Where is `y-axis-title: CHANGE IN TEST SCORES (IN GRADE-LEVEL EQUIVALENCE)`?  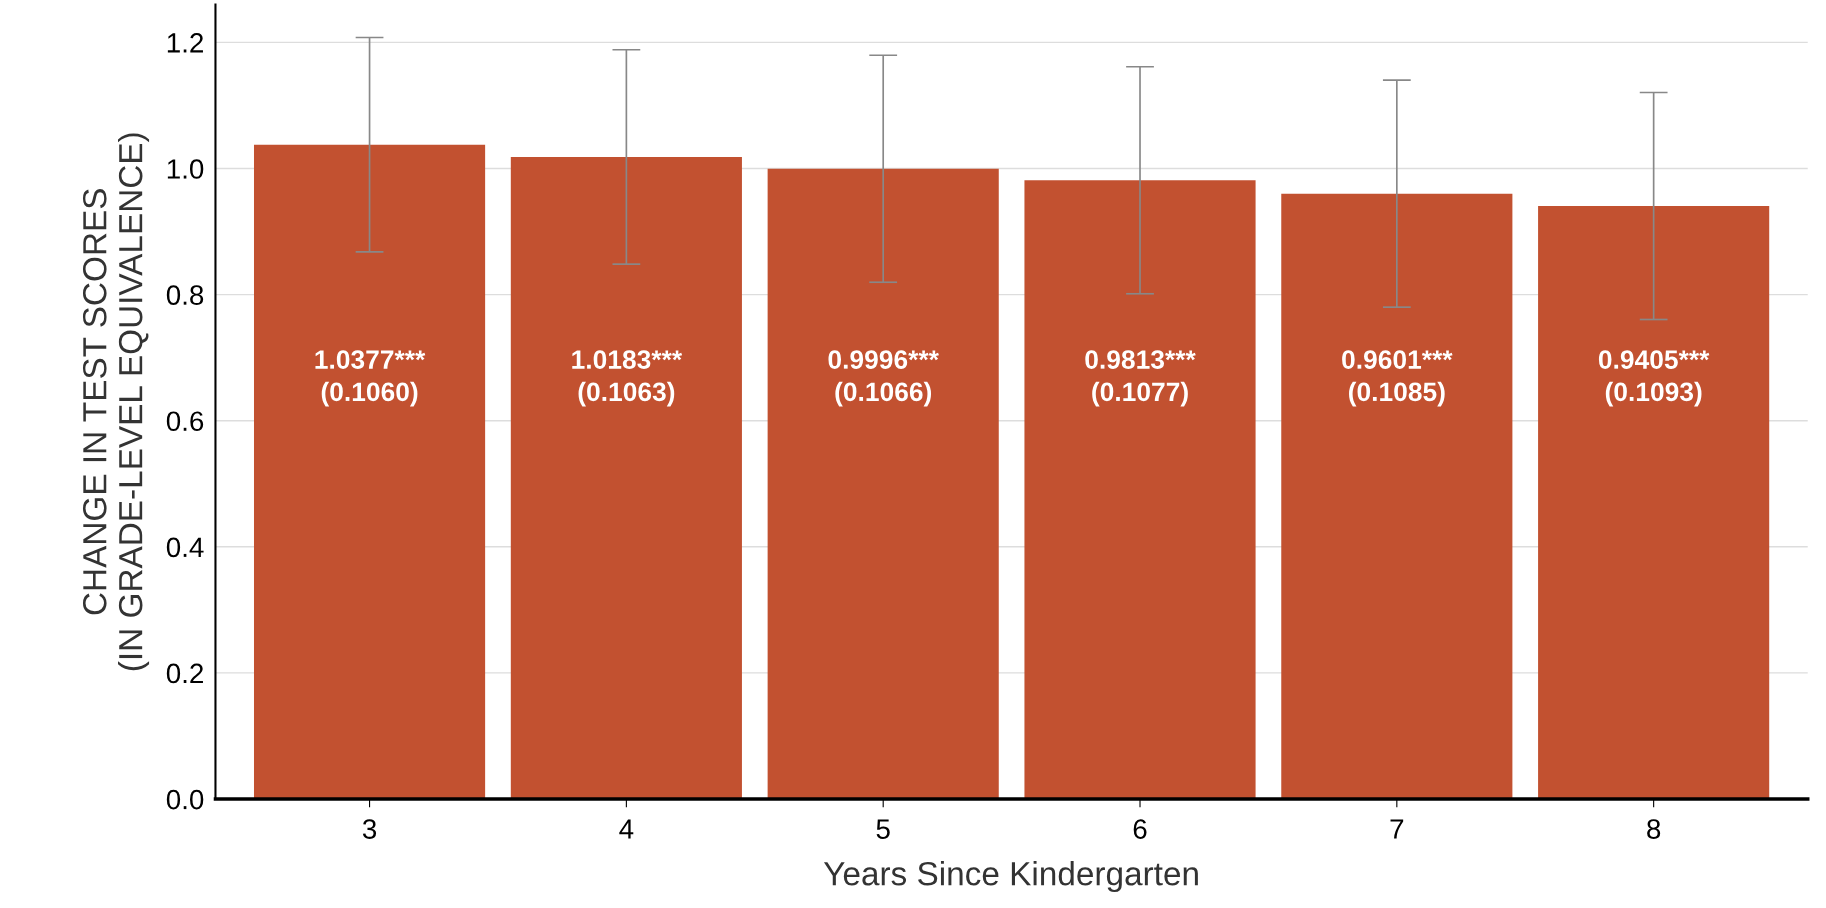
y-axis-title: CHANGE IN TEST SCORES (IN GRADE-LEVEL EQUIVALENCE) is located at coordinates (116, 402).